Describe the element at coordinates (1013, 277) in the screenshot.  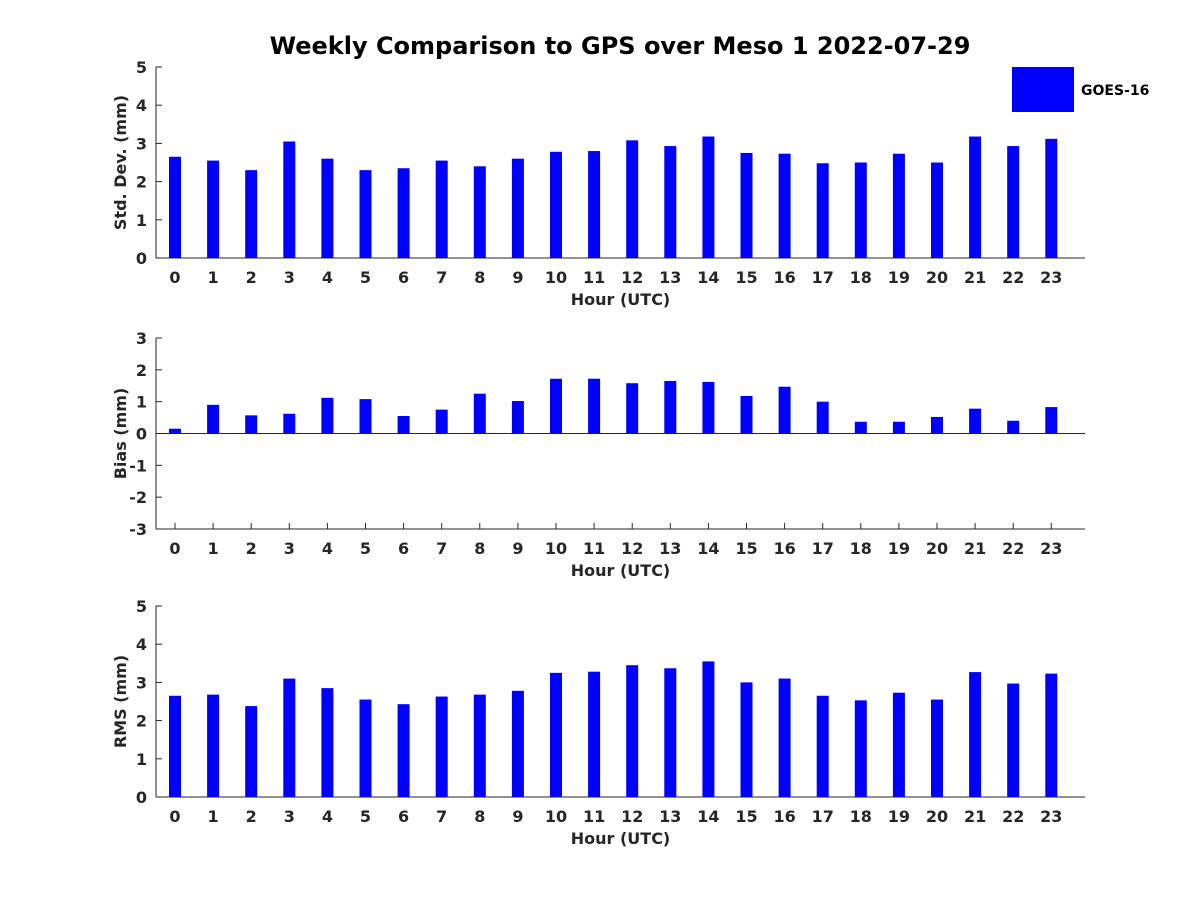
I see `x-tick-label: 22` at that location.